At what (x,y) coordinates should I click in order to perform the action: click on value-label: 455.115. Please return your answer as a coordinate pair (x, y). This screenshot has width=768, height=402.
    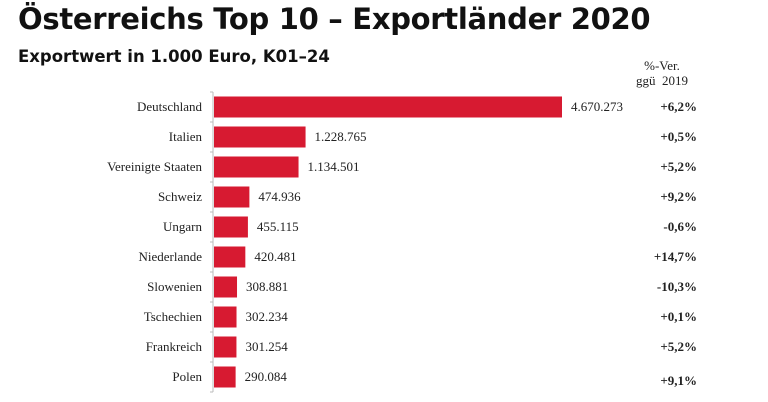
    Looking at the image, I should click on (278, 226).